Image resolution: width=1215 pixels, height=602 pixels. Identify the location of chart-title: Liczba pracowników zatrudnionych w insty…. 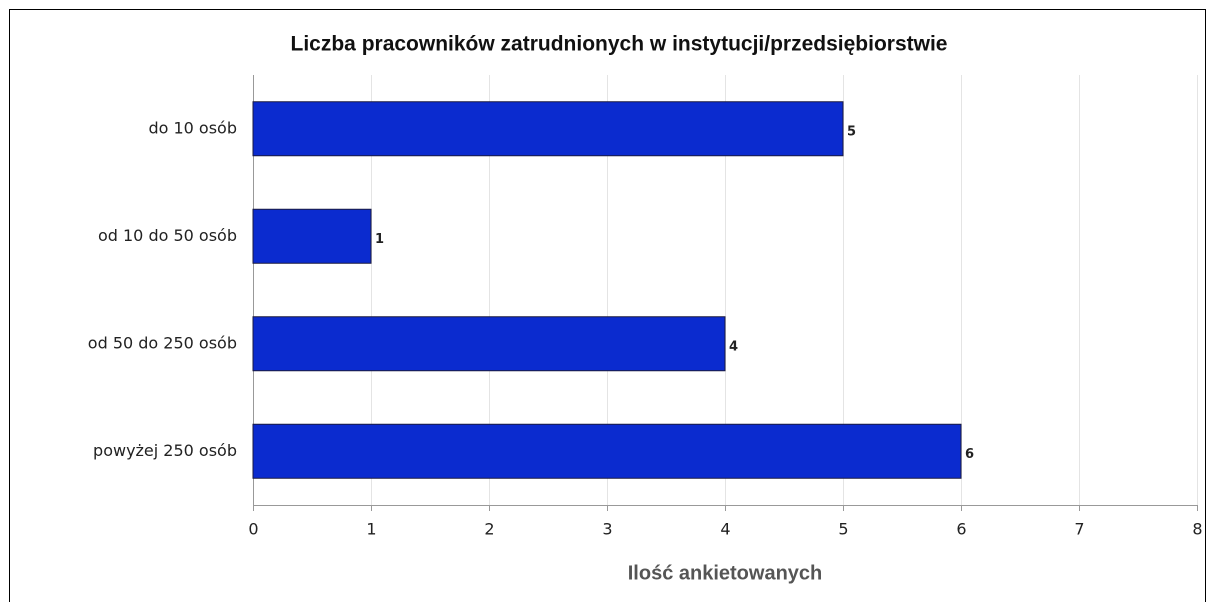
(619, 44).